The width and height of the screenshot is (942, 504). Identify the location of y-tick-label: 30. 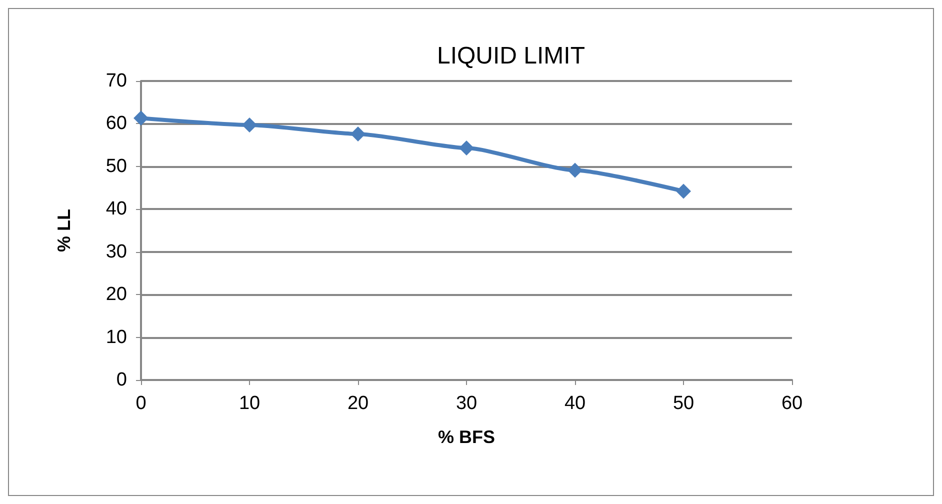
(116, 251).